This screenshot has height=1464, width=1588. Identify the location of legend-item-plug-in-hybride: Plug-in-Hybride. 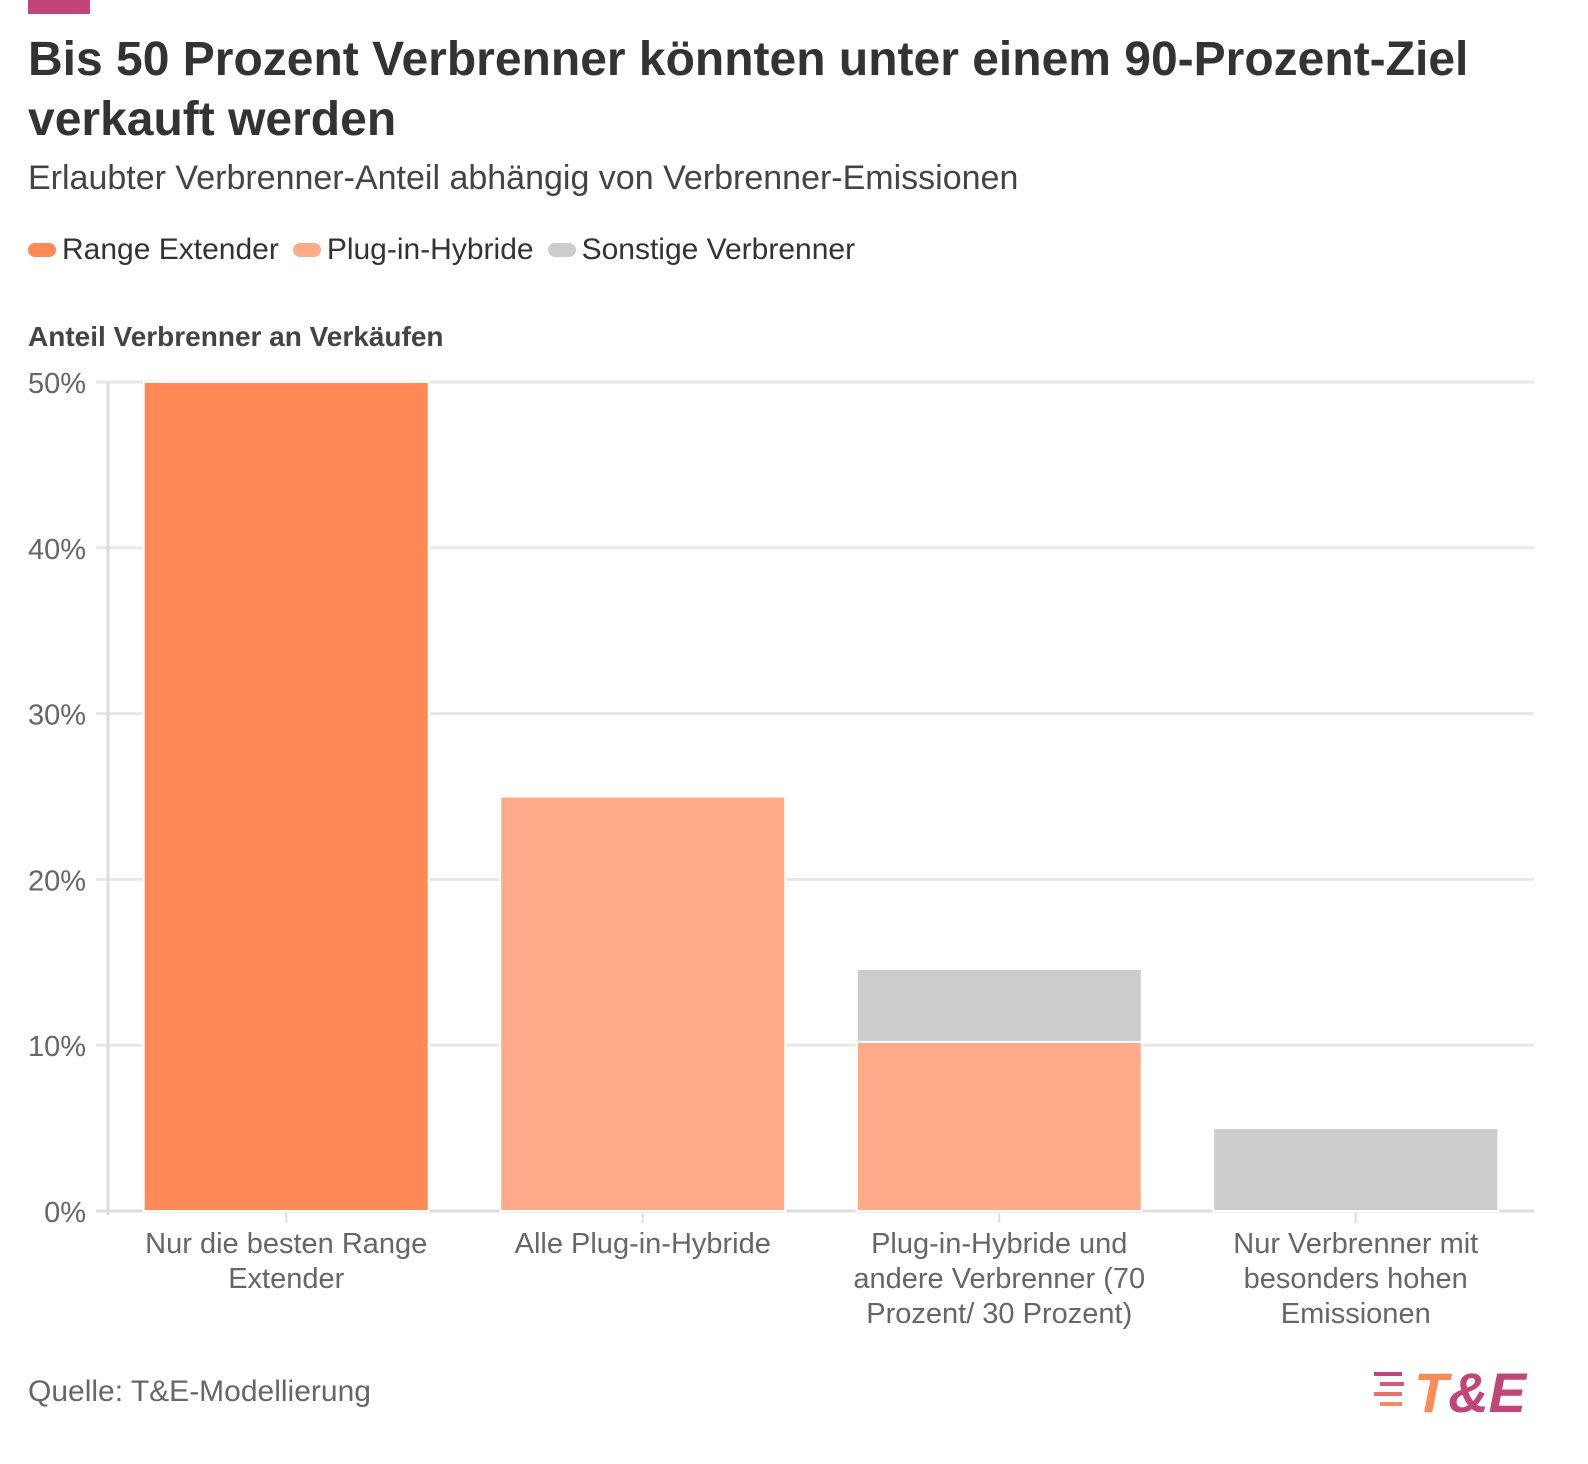
(413, 250).